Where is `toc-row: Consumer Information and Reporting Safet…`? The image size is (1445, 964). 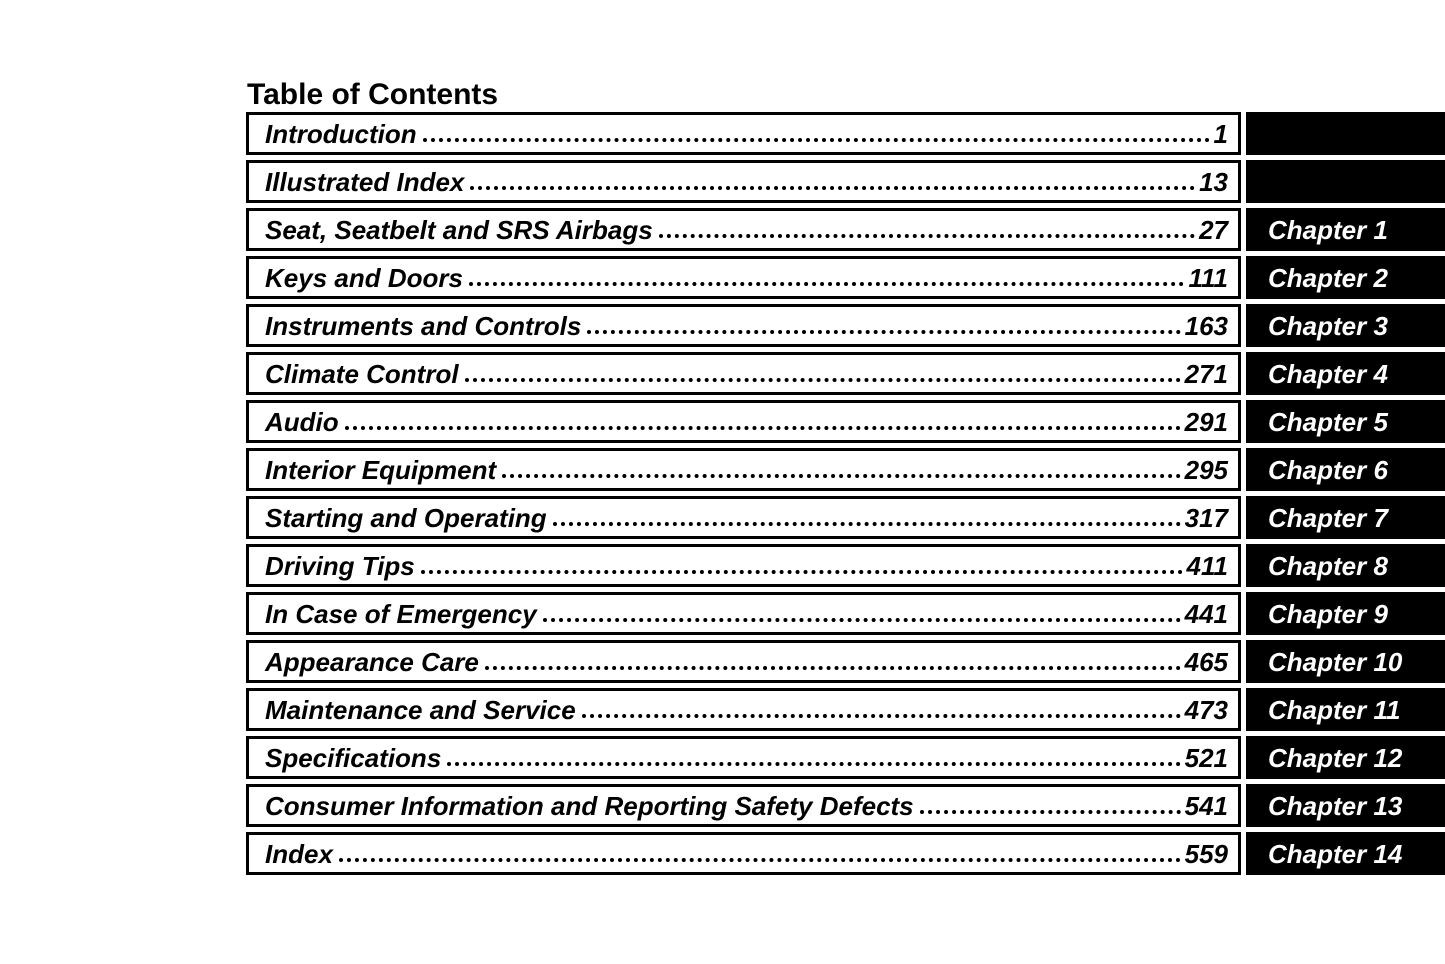
toc-row: Consumer Information and Reporting Safet… is located at coordinates (845, 805).